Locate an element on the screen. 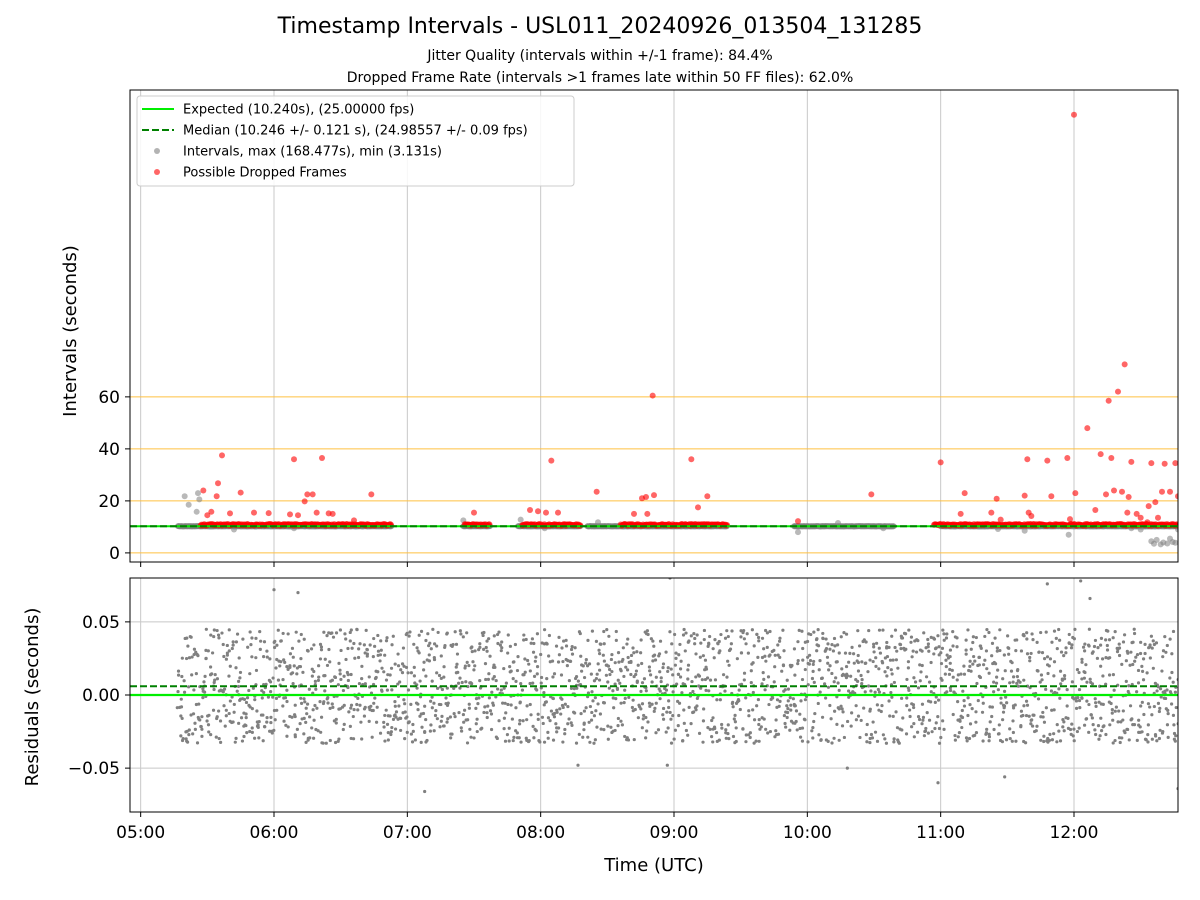 This screenshot has width=1200, height=900. x-tick-label: 11:00 is located at coordinates (940, 833).